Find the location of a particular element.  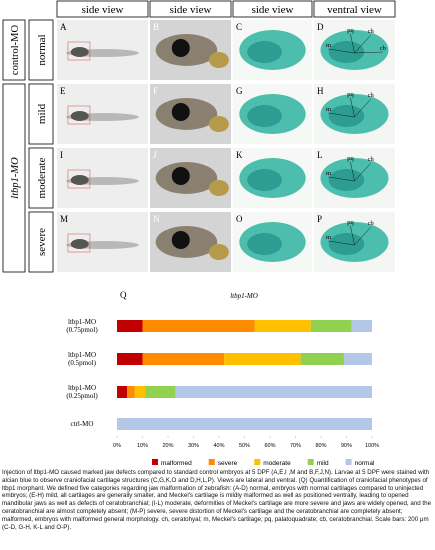

row-label: normal is located at coordinates (42, 49).